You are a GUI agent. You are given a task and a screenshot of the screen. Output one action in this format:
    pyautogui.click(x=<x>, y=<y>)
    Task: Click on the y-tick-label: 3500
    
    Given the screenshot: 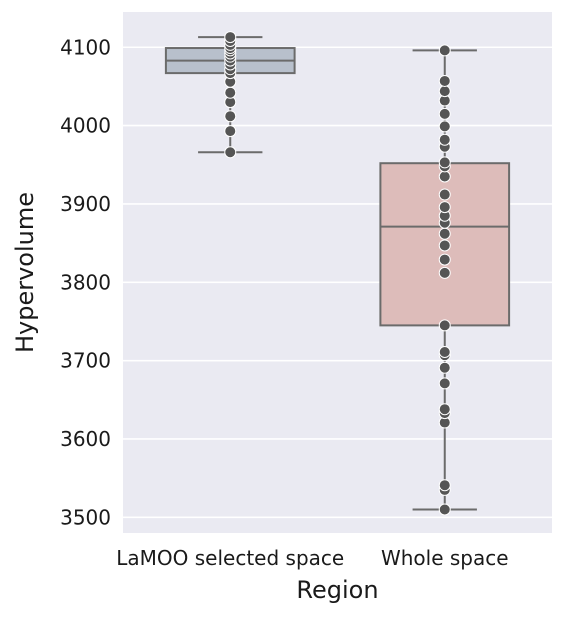 What is the action you would take?
    pyautogui.click(x=85, y=517)
    